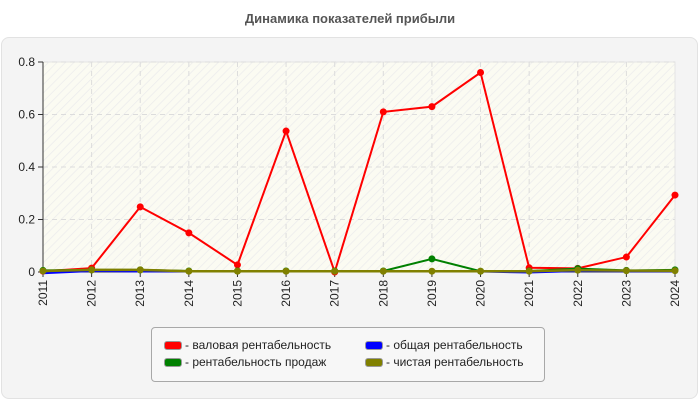  I want to click on x-tick-label: 2012, so click(92, 293).